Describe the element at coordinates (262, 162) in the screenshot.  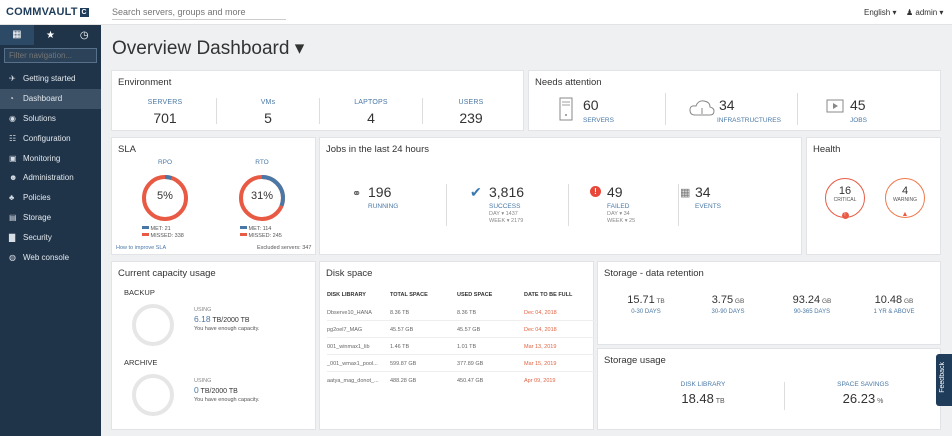
I see `rto-label: RTO` at that location.